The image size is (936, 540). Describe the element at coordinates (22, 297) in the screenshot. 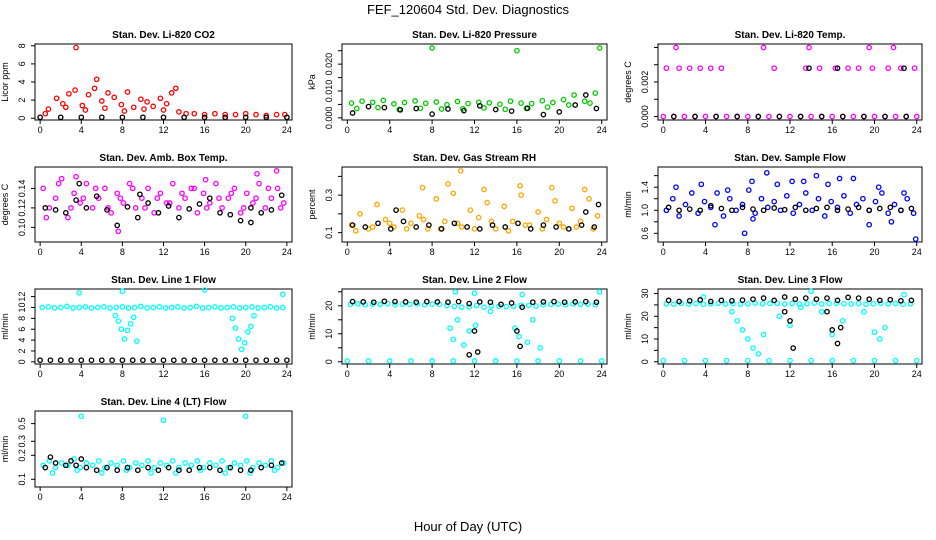

I see `y-tick-label: 12` at that location.